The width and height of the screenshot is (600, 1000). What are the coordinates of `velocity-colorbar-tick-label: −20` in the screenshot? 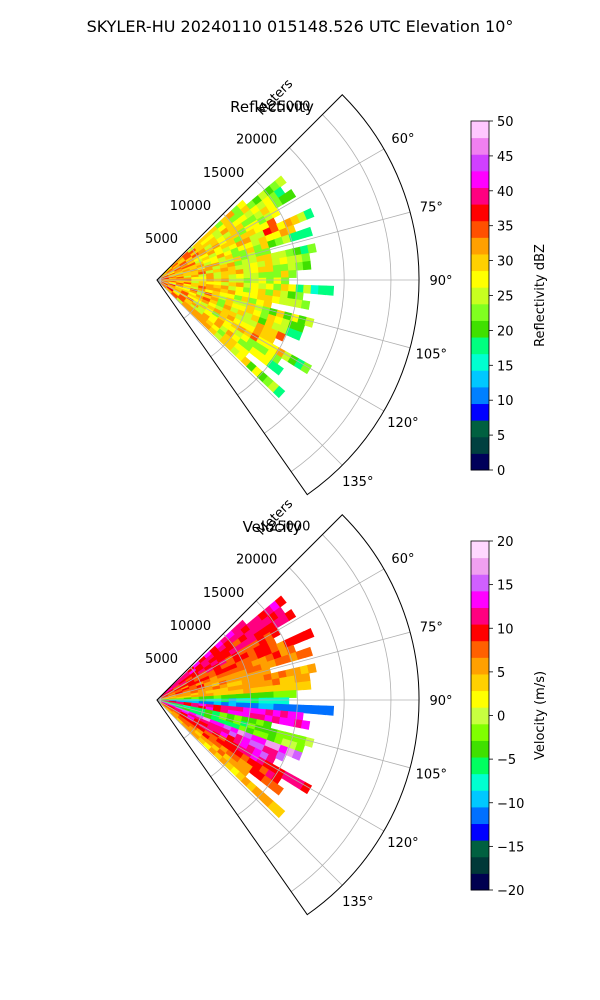 It's located at (510, 891).